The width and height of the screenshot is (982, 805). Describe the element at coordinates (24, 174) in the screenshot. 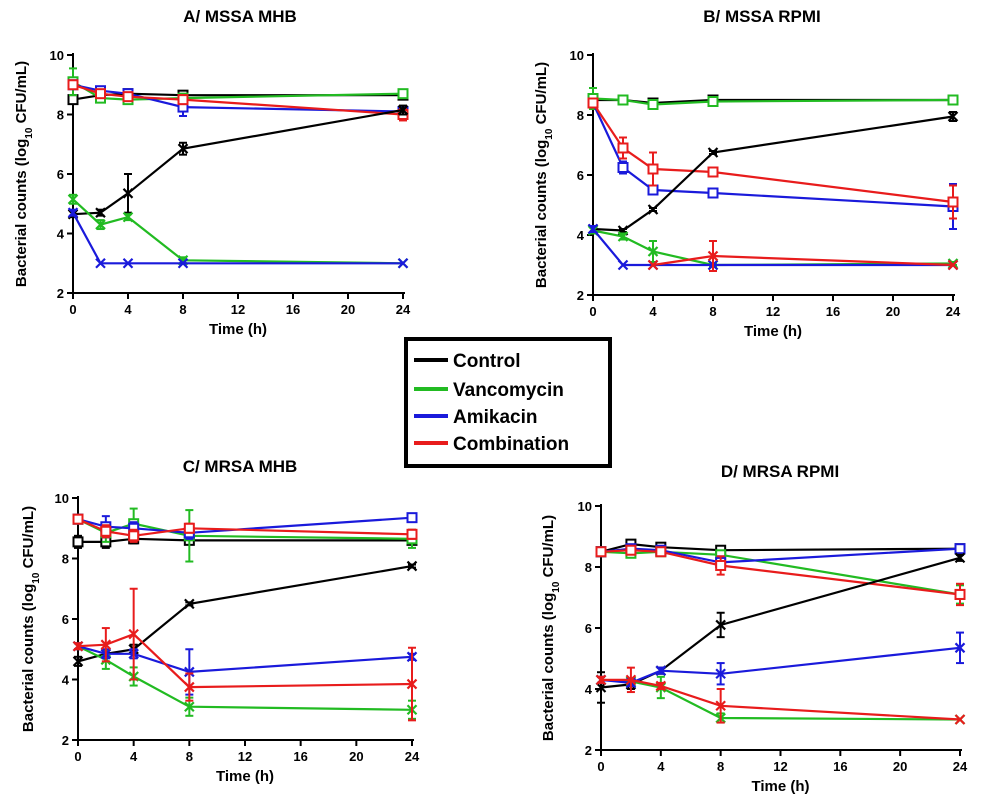

I see `panel-a-y-axis-label: Bacterial counts (log10 CFU/mL)` at that location.